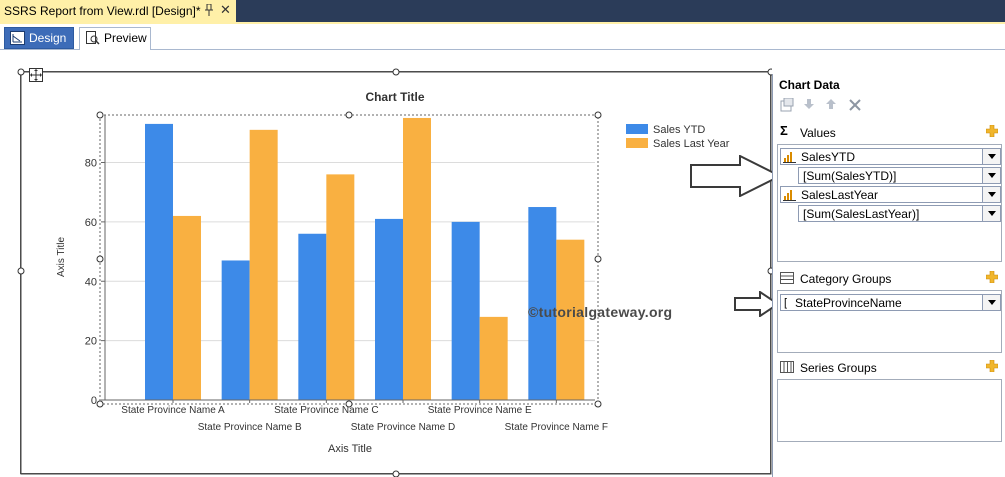 This screenshot has height=477, width=1005. What do you see at coordinates (861, 214) in the screenshot?
I see `value-expression-label: [Sum(SalesLastYear)]` at bounding box center [861, 214].